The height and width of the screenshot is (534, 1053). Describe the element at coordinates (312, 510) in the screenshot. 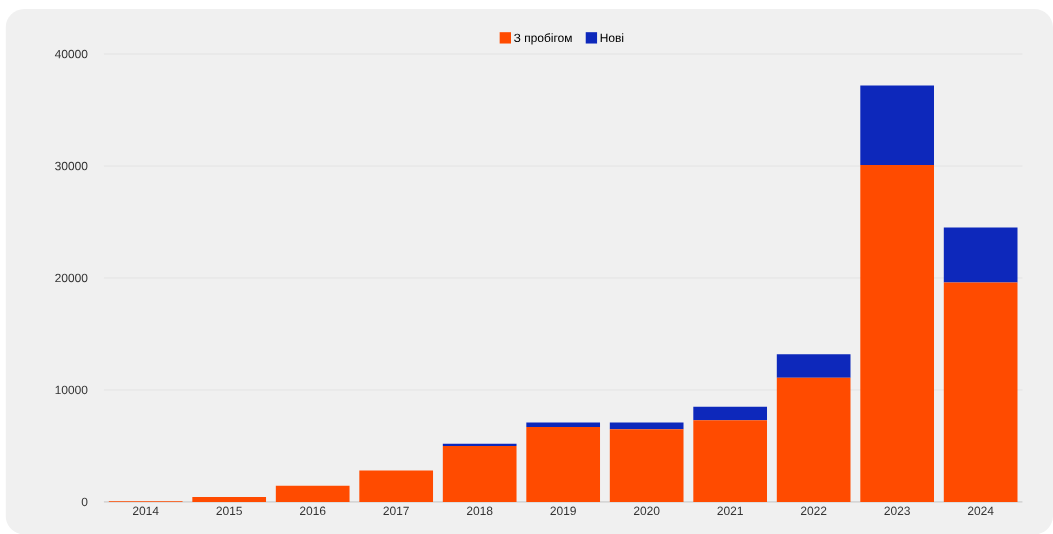

I see `x-tick-label: 2016` at that location.